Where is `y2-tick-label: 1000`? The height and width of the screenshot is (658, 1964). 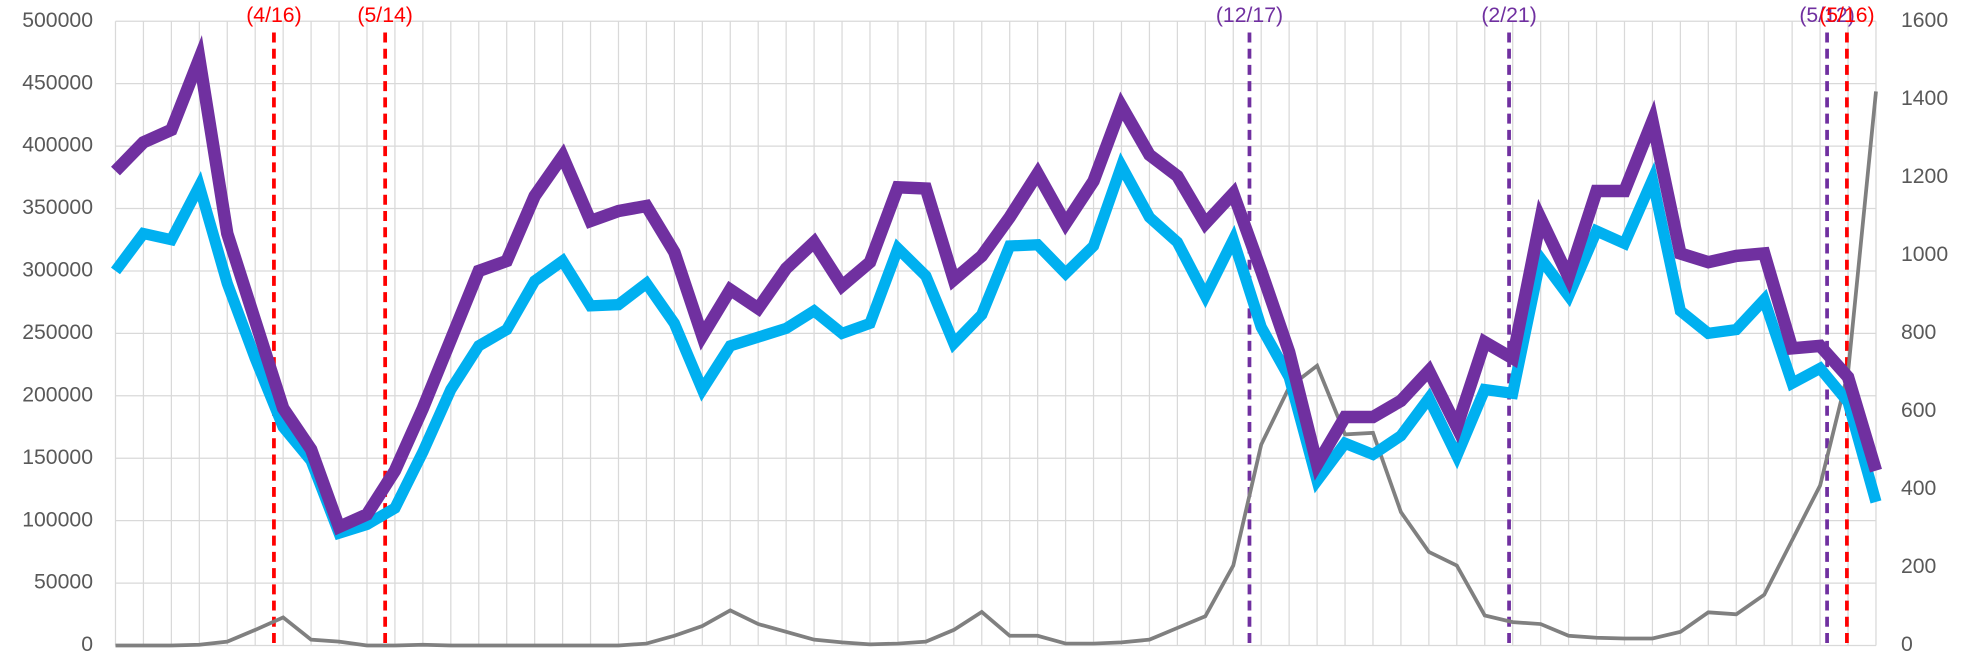
y2-tick-label: 1000 is located at coordinates (1924, 254).